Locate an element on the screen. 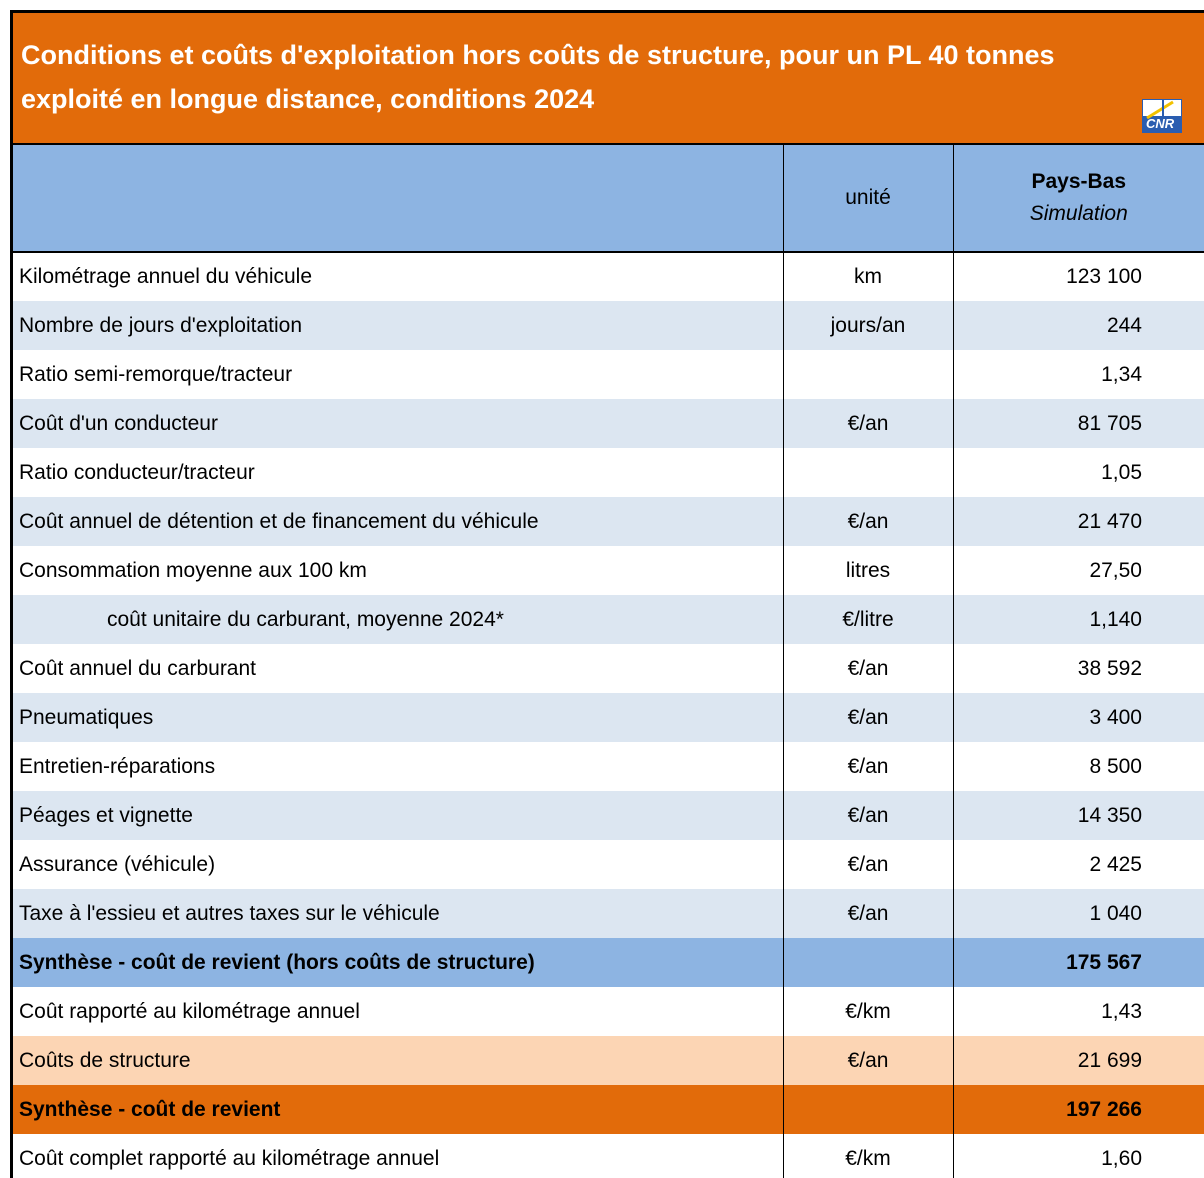 This screenshot has height=1178, width=1204. row-value: 38 592 is located at coordinates (1109, 668).